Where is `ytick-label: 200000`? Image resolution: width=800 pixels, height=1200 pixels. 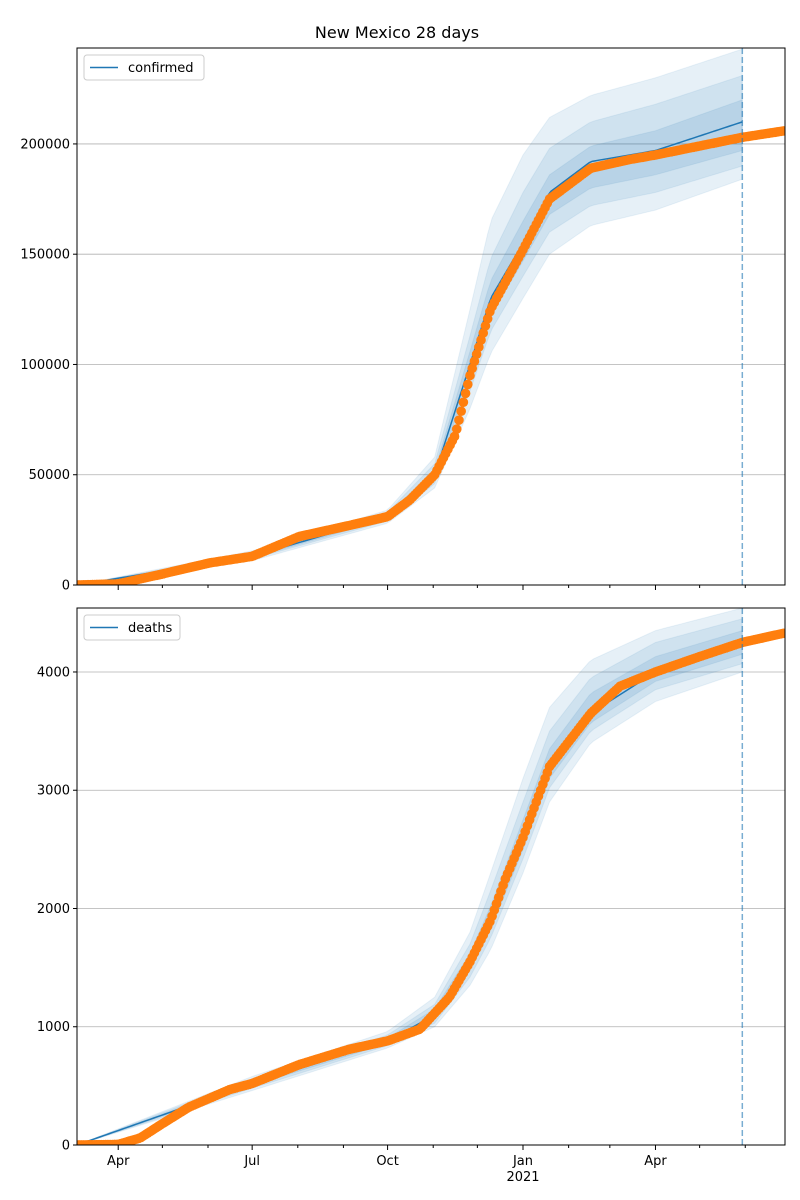
ytick-label: 200000 is located at coordinates (45, 144).